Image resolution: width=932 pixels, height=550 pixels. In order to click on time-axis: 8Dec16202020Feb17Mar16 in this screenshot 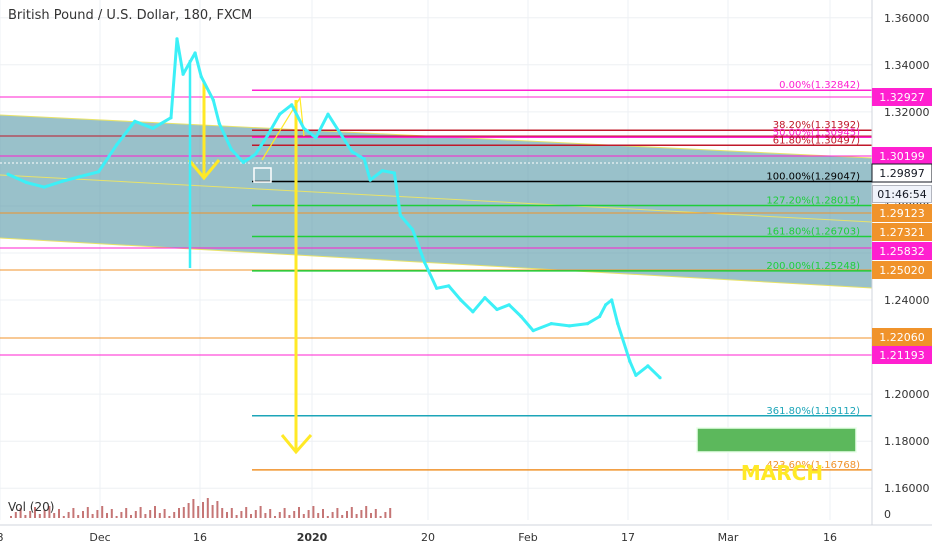, I will do `click(466, 537)`.